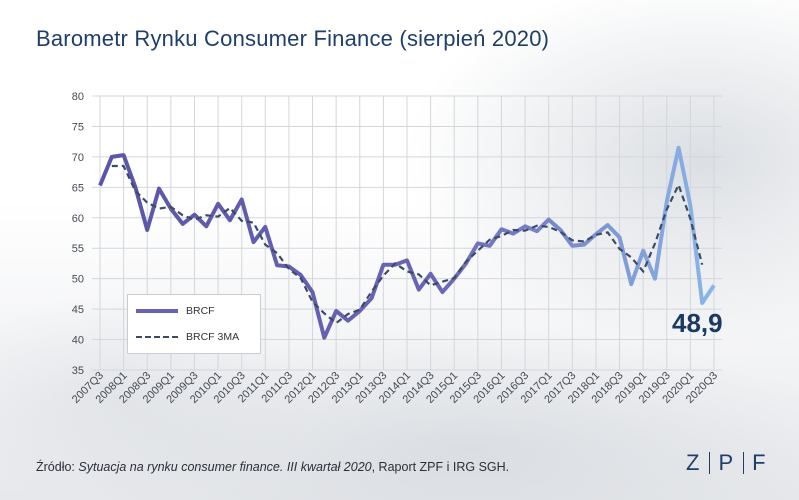 This screenshot has height=500, width=799. Describe the element at coordinates (78, 280) in the screenshot. I see `y-tick-label: 50` at that location.